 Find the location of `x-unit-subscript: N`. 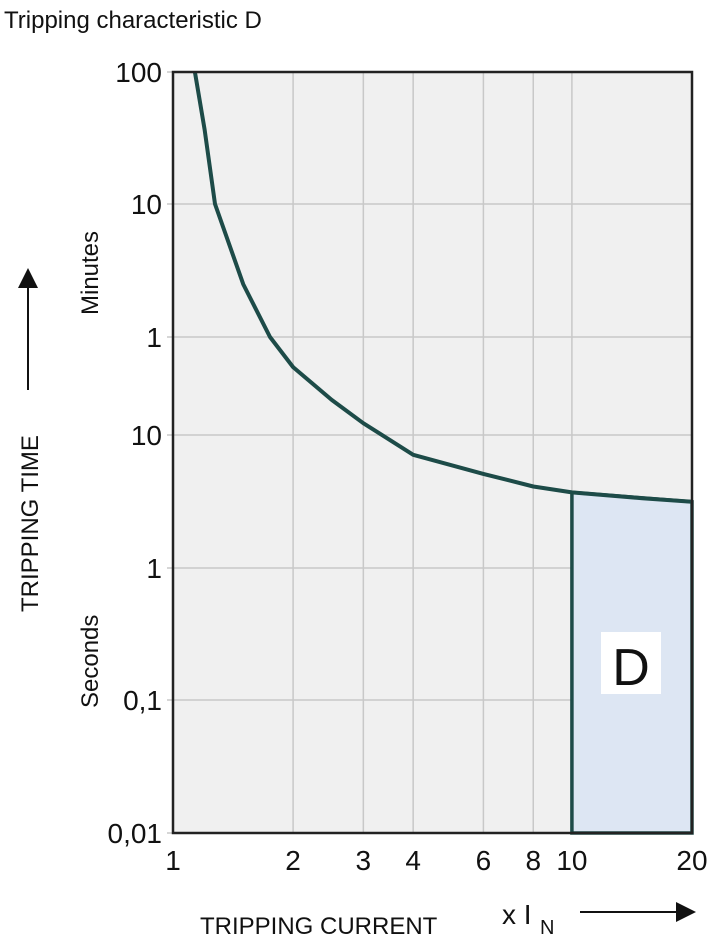

x-unit-subscript: N is located at coordinates (547, 928).